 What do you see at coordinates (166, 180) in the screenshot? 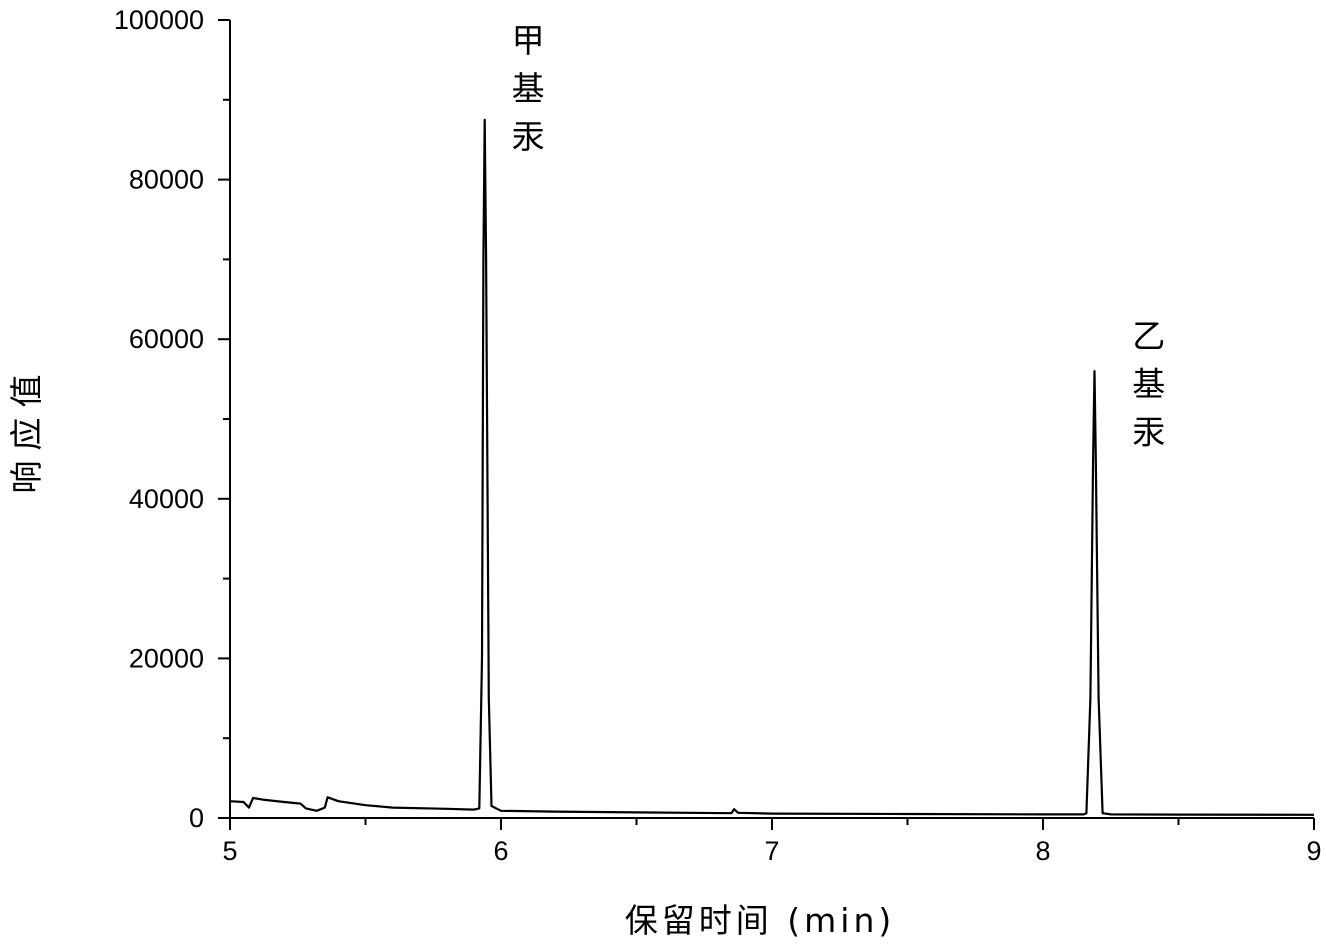
I see `y-tick-label: 80000` at bounding box center [166, 180].